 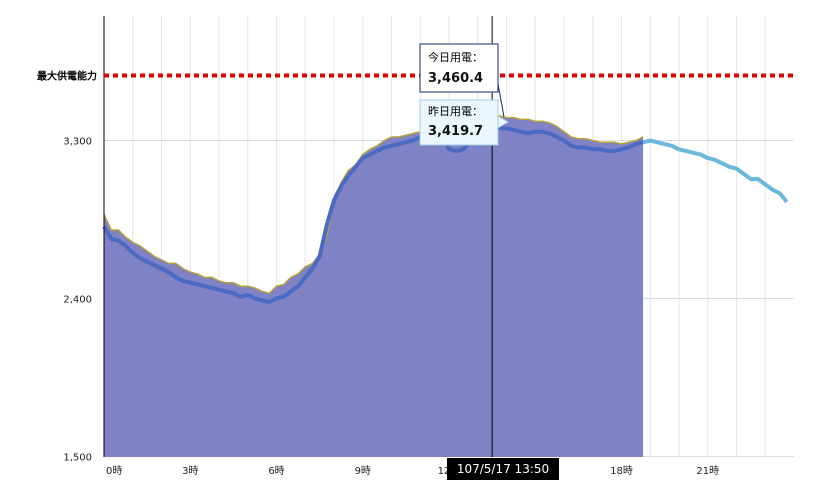 What do you see at coordinates (455, 111) in the screenshot?
I see `tooltip-yesterday-label: 昨日用電：` at bounding box center [455, 111].